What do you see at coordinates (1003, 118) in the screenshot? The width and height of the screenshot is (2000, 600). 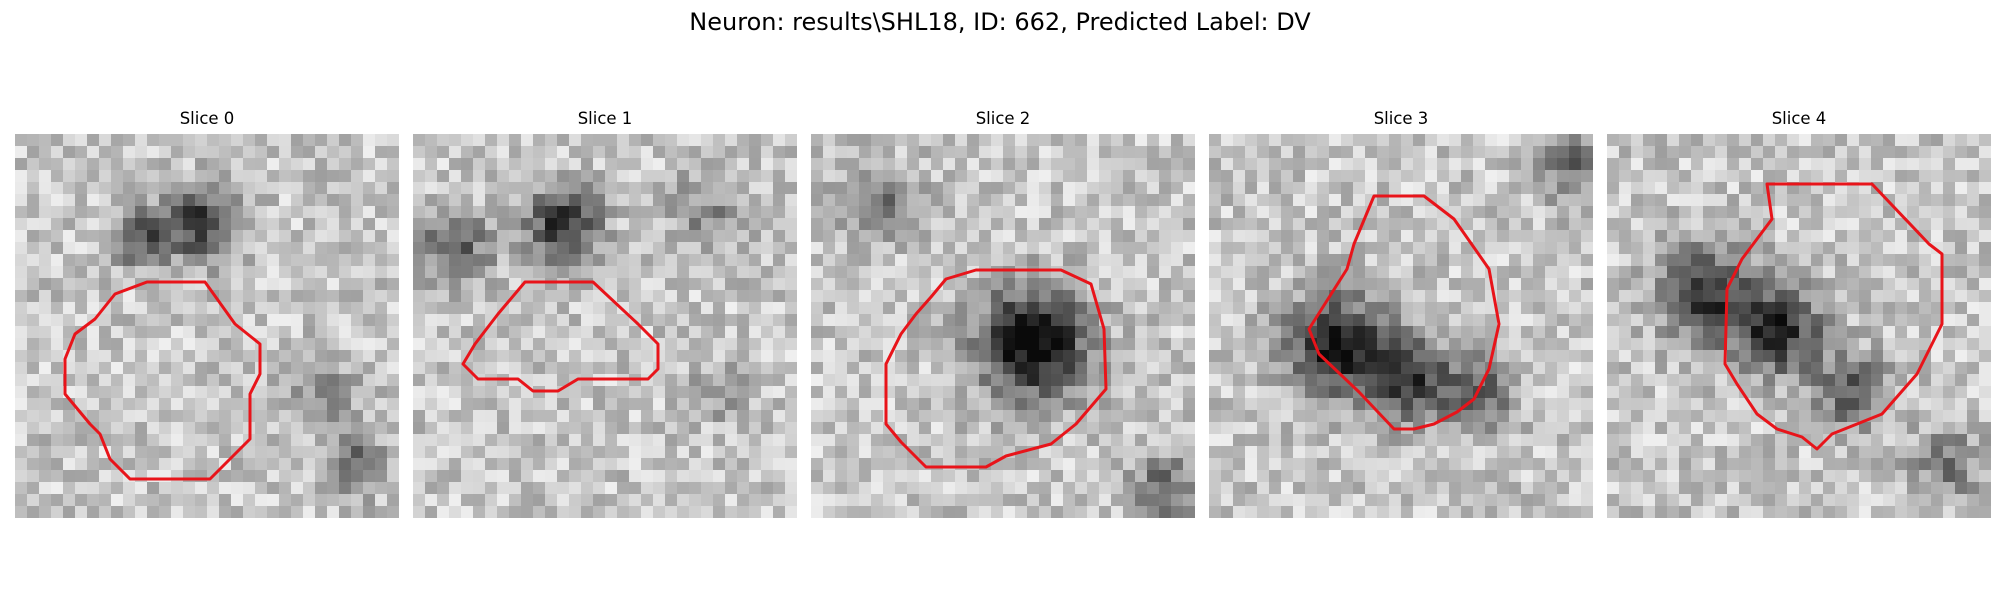 I see `slice-title-2: Slice 2` at bounding box center [1003, 118].